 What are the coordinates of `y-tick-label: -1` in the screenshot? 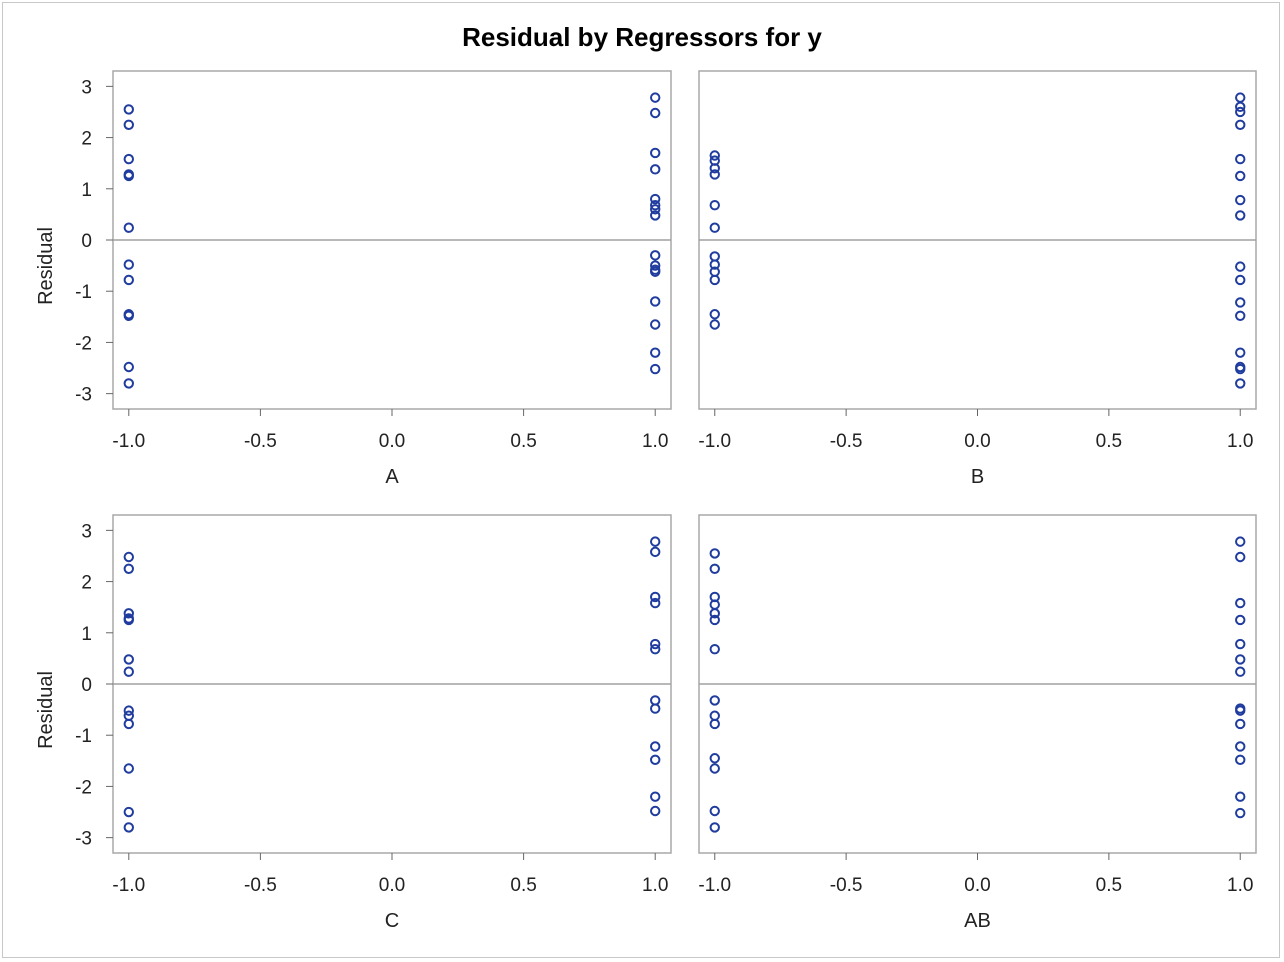 It's located at (83, 292).